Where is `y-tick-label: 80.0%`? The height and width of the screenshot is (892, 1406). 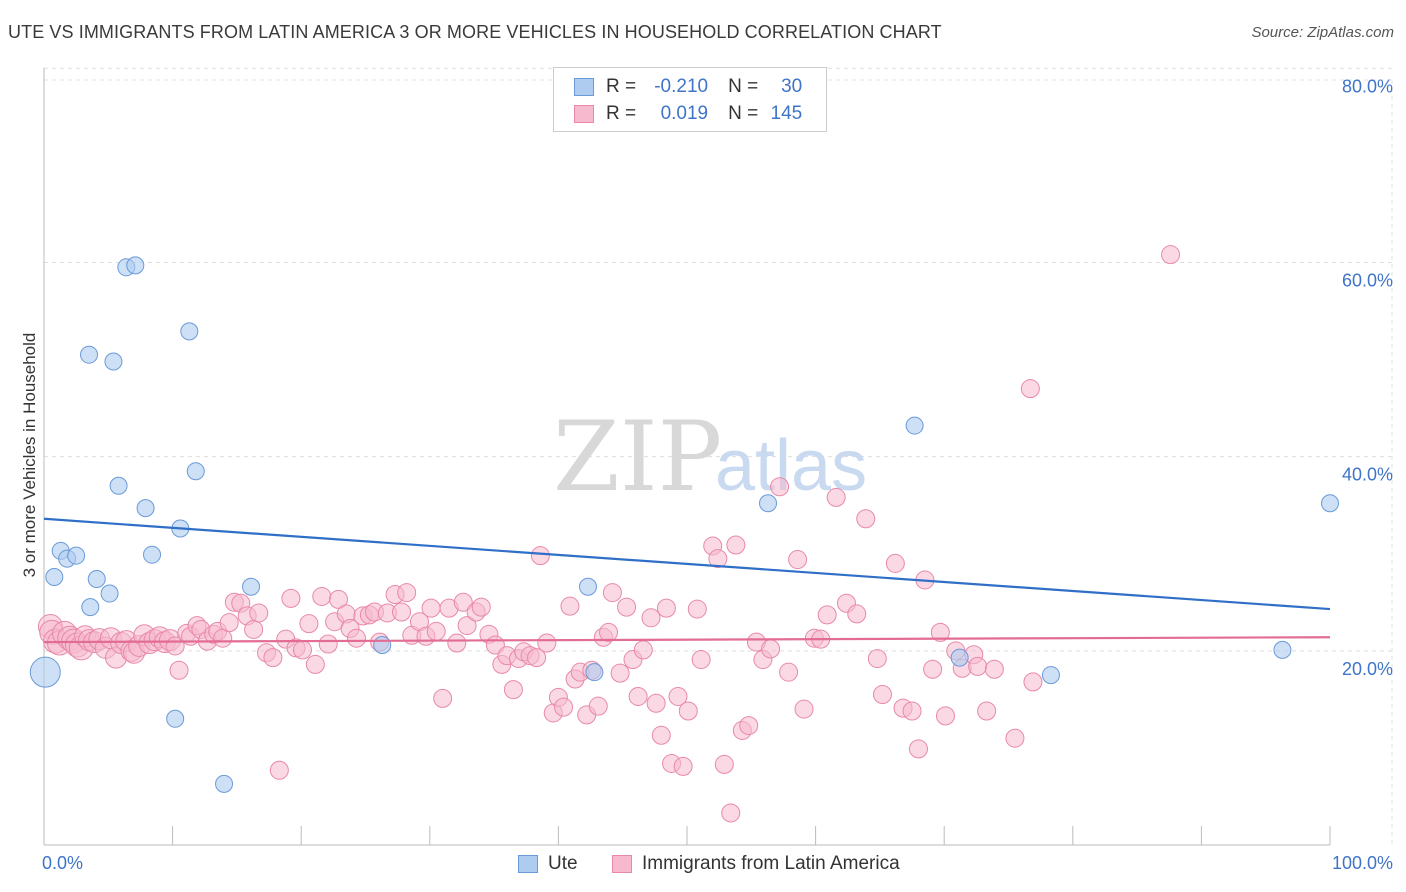 y-tick-label: 80.0% is located at coordinates (1367, 86).